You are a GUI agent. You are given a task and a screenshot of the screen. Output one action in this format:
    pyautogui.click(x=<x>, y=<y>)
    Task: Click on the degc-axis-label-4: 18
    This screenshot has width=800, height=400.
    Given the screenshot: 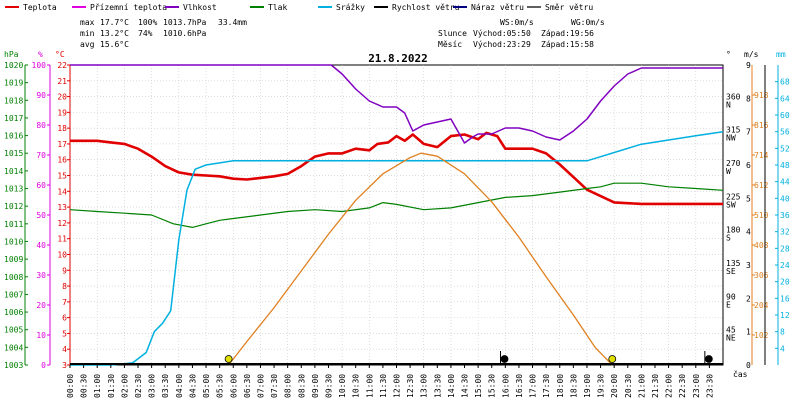 What is the action you would take?
    pyautogui.click(x=62, y=128)
    